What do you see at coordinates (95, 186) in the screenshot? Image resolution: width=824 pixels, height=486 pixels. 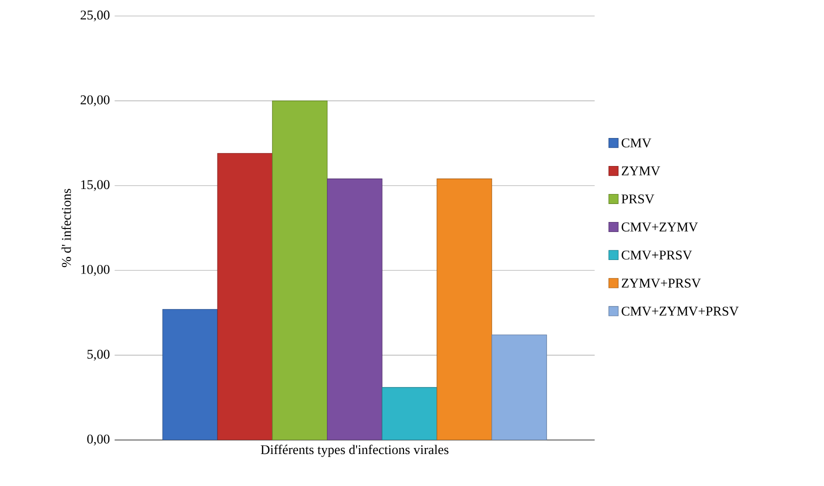 I see `y-tick-label: 15,00` at bounding box center [95, 186].